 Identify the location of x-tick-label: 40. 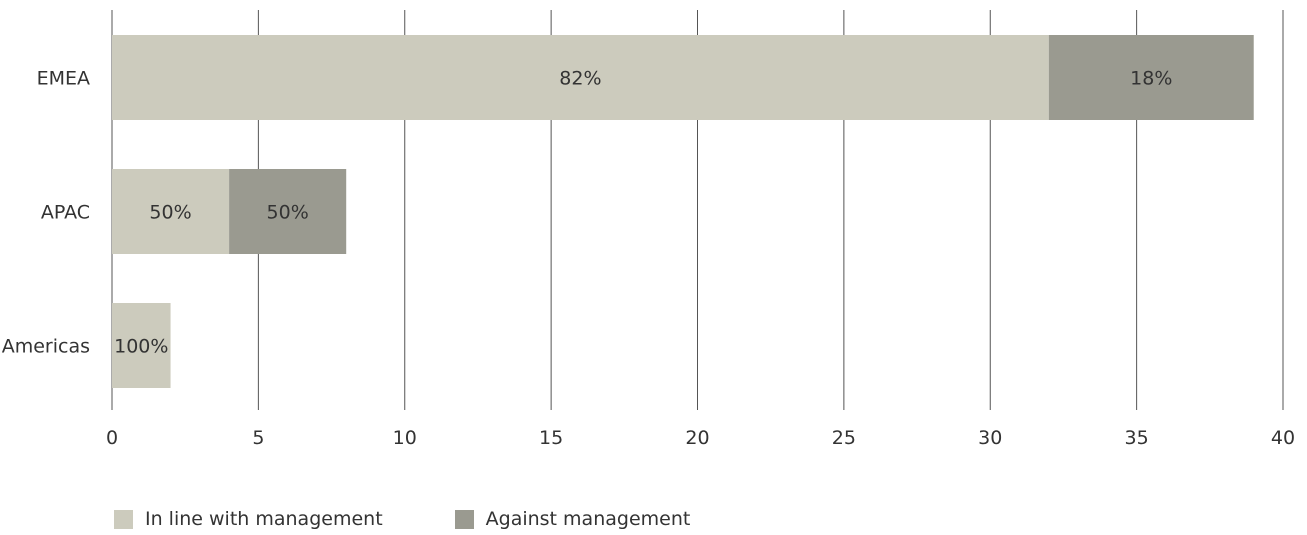
(1283, 438).